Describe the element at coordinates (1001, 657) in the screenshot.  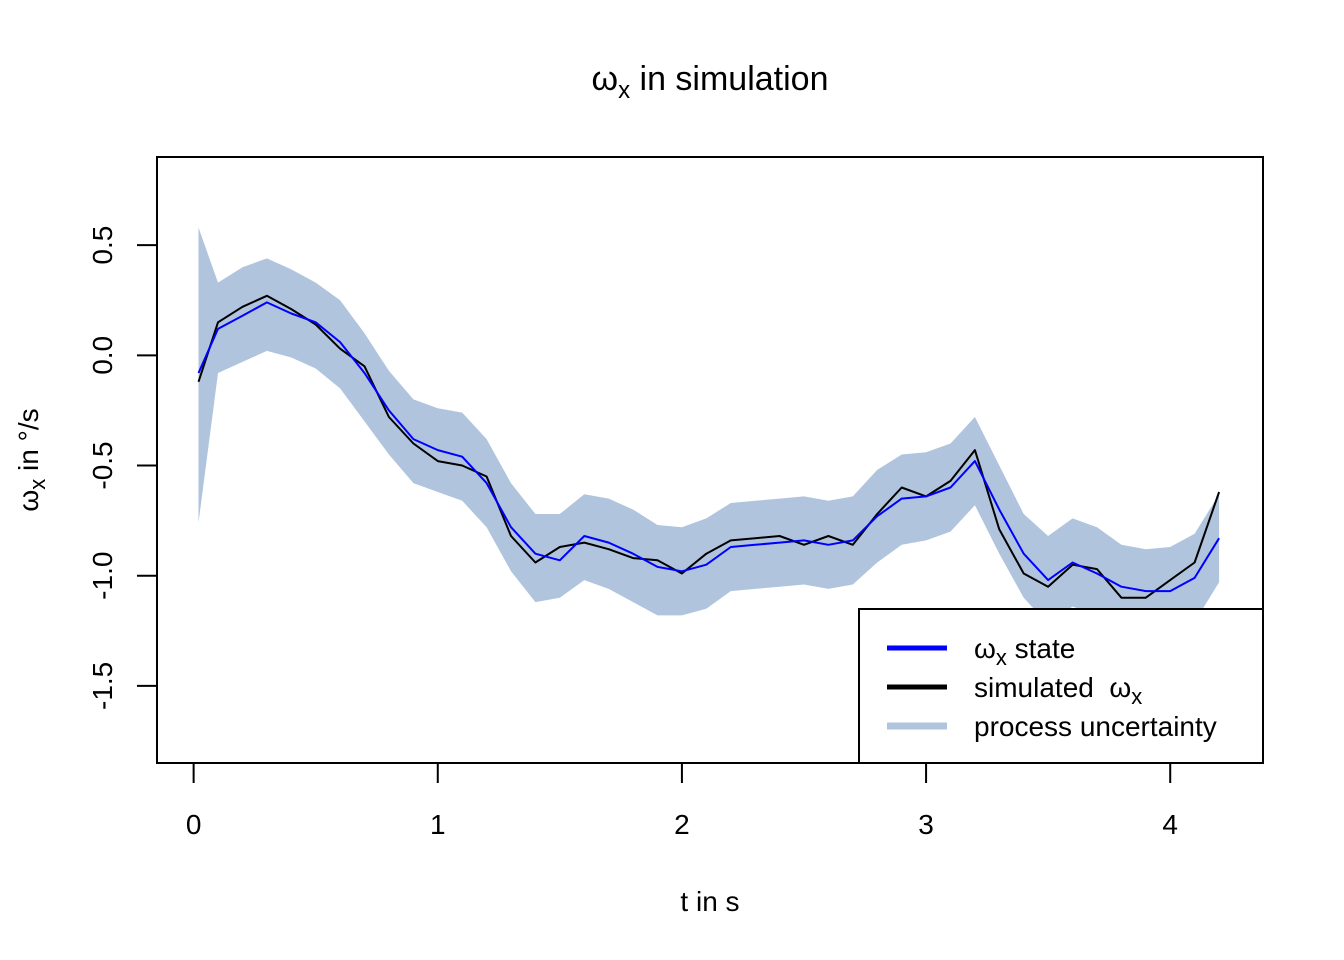
I see `legend-state-sub: x` at that location.